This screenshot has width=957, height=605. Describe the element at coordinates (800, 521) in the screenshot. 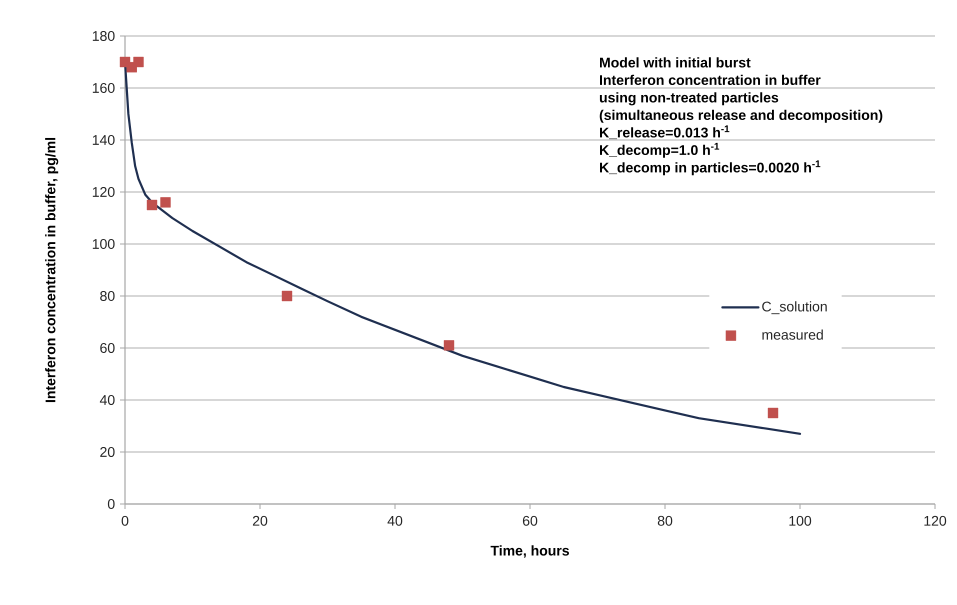

I see `x-tick-label: 100` at that location.